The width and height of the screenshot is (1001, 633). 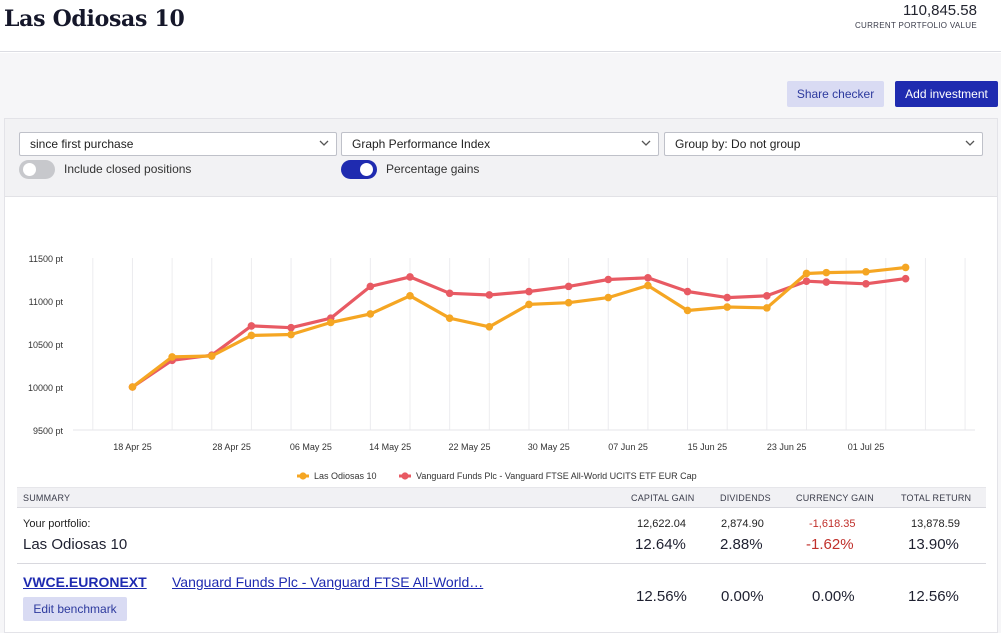 What do you see at coordinates (933, 596) in the screenshot?
I see `benchmark-total-return-pct: 12.56%` at bounding box center [933, 596].